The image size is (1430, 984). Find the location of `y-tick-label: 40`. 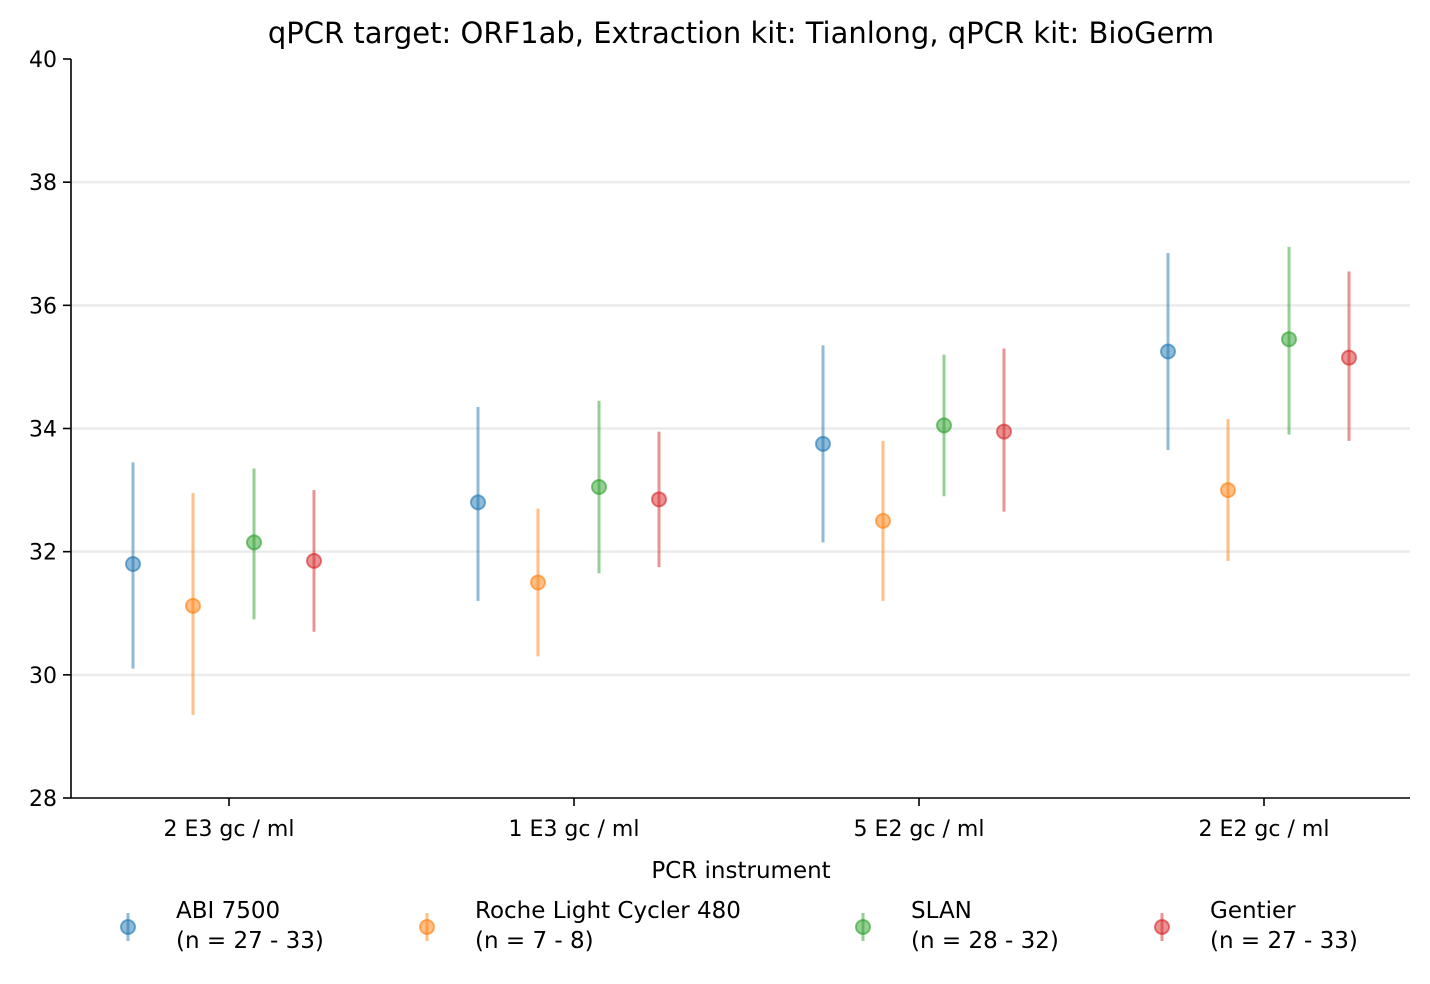

y-tick-label: 40 is located at coordinates (43, 60).